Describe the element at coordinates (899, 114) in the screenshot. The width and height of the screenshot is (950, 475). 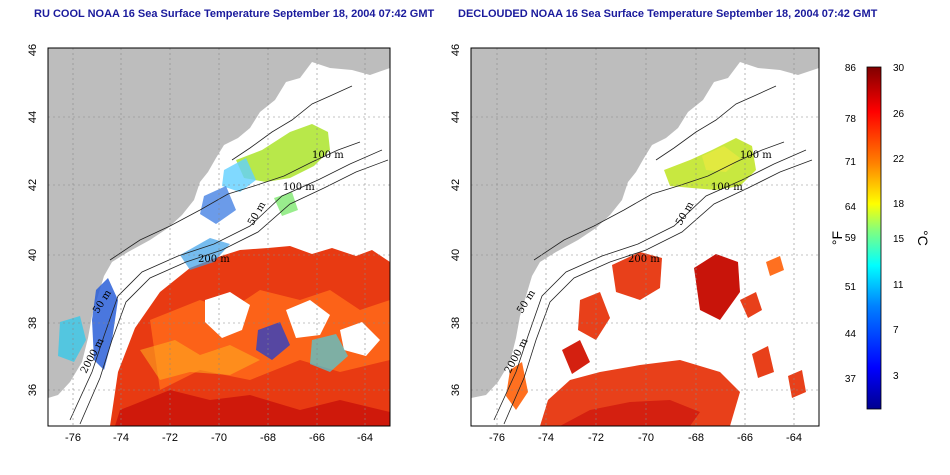
I see `celsius-tick: 26` at that location.